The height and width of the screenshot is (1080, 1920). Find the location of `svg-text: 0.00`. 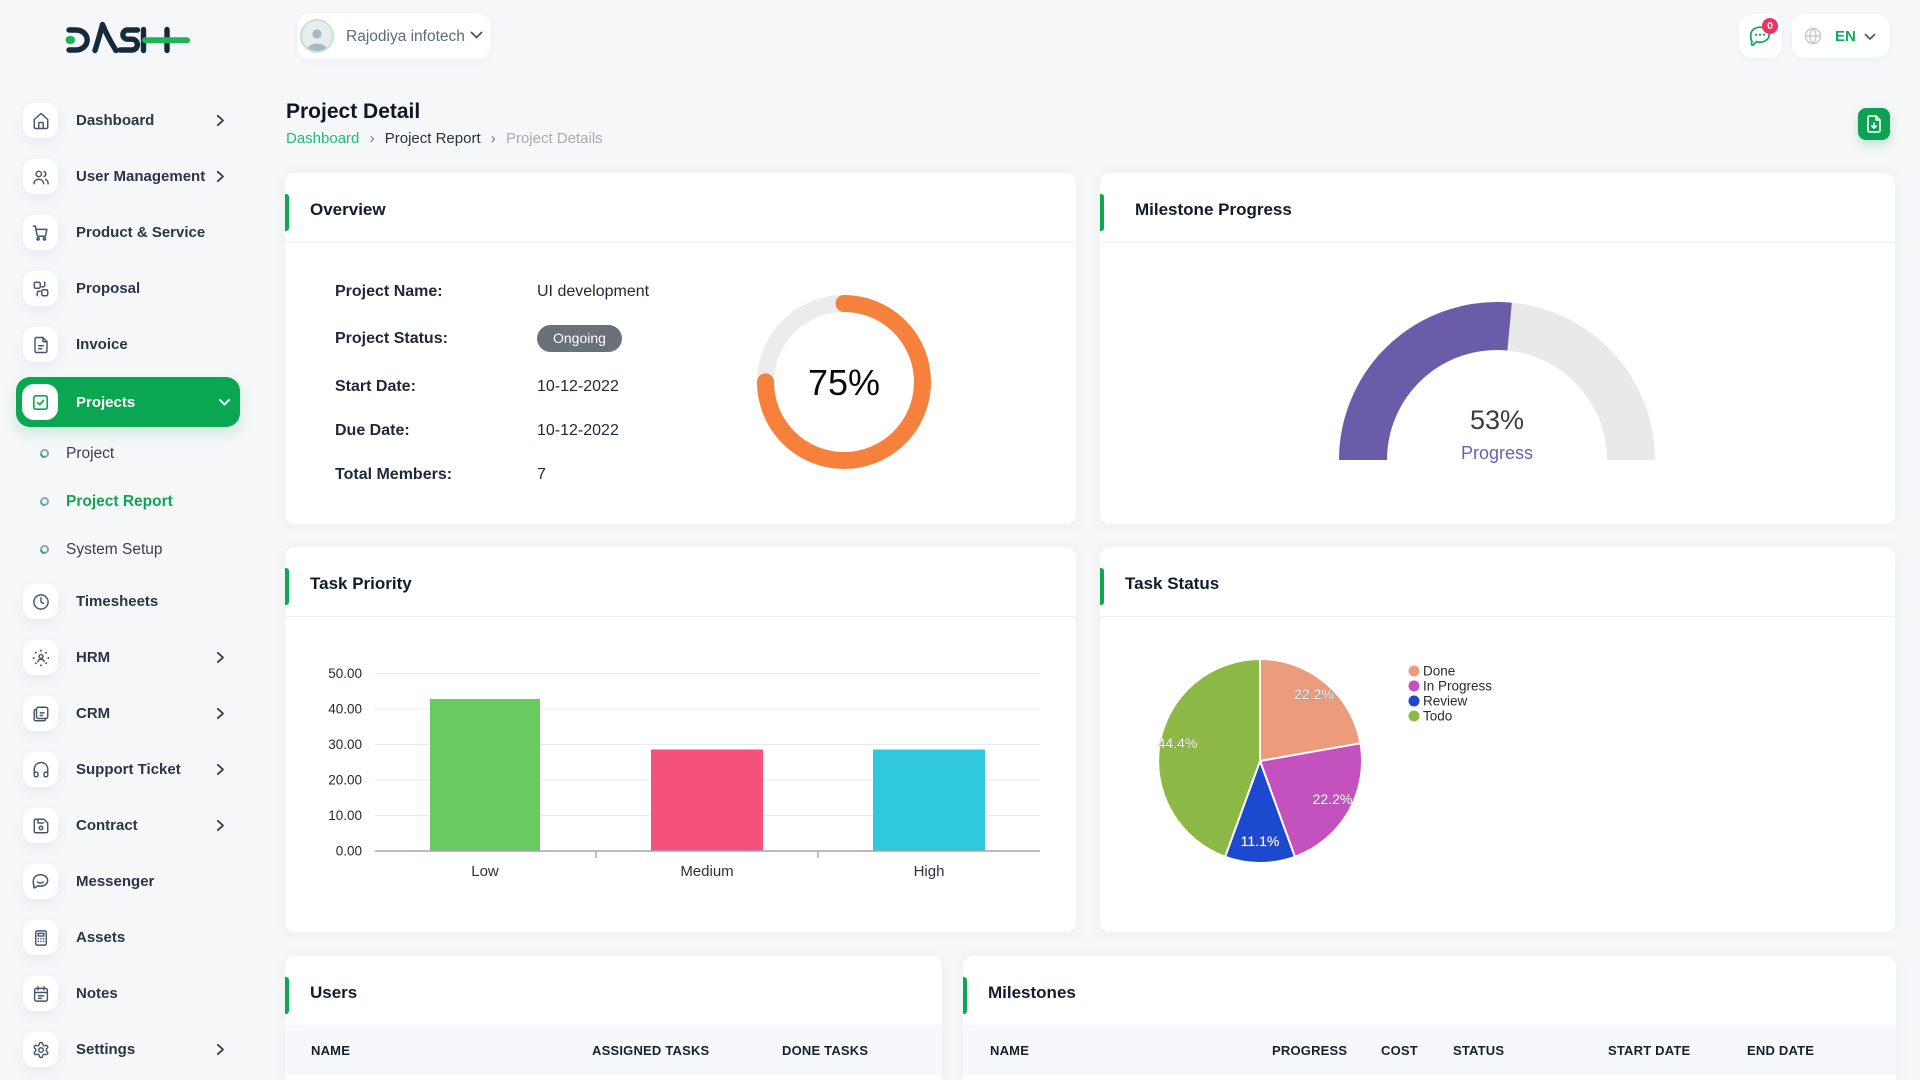

svg-text: 0.00 is located at coordinates (349, 851).